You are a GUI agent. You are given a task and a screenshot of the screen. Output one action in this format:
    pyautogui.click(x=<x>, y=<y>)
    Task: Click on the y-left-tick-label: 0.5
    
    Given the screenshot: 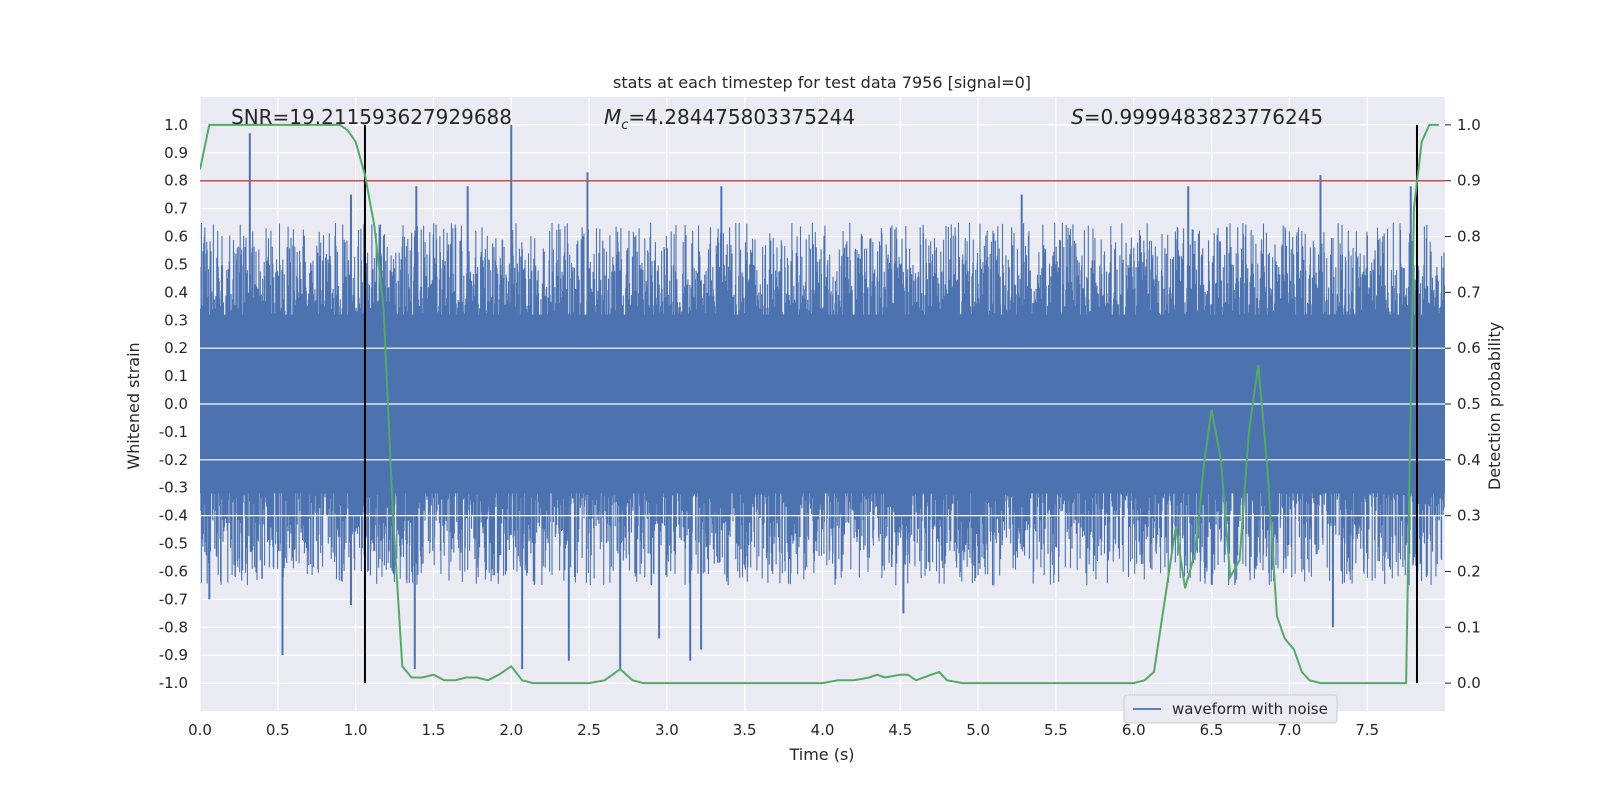 What is the action you would take?
    pyautogui.click(x=176, y=264)
    